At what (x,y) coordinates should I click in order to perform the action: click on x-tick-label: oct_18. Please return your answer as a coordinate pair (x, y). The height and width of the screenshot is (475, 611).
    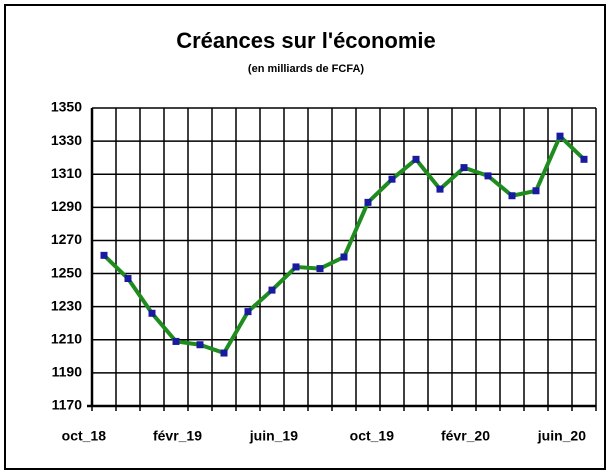
    Looking at the image, I should click on (84, 436).